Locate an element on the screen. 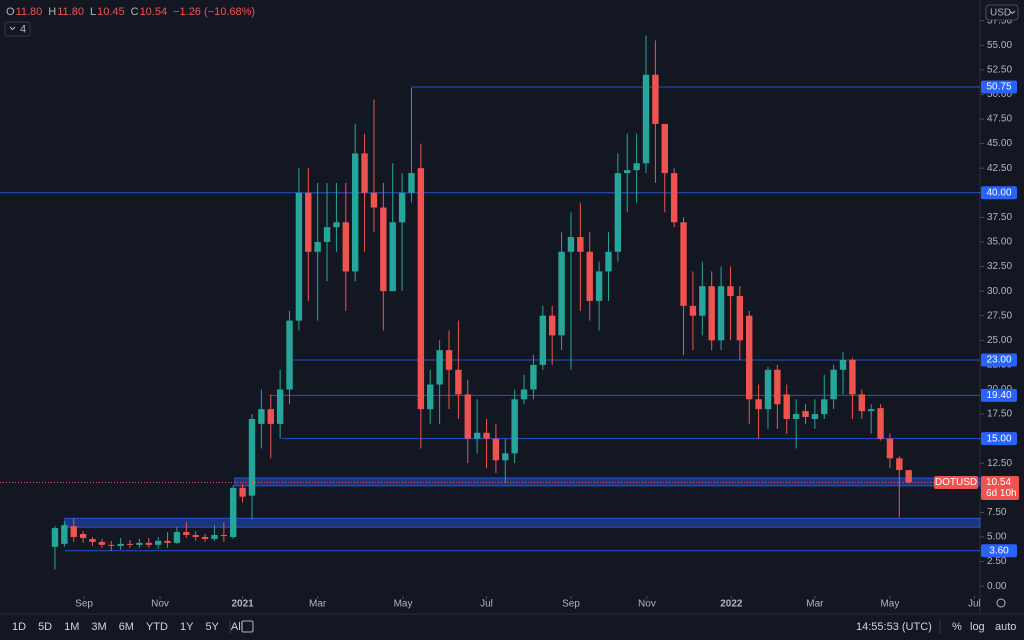  y-tick-label: 7.50 is located at coordinates (997, 512).